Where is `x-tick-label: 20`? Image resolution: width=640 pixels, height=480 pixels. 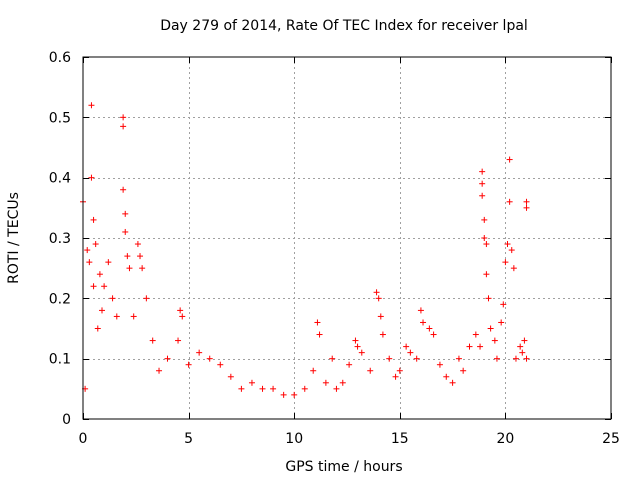 x-tick-label: 20 is located at coordinates (505, 439).